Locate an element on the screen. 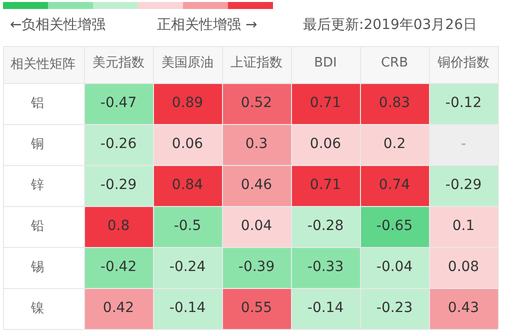 Image resolution: width=505 pixels, height=334 pixels. data-label: -0.12 is located at coordinates (463, 103).